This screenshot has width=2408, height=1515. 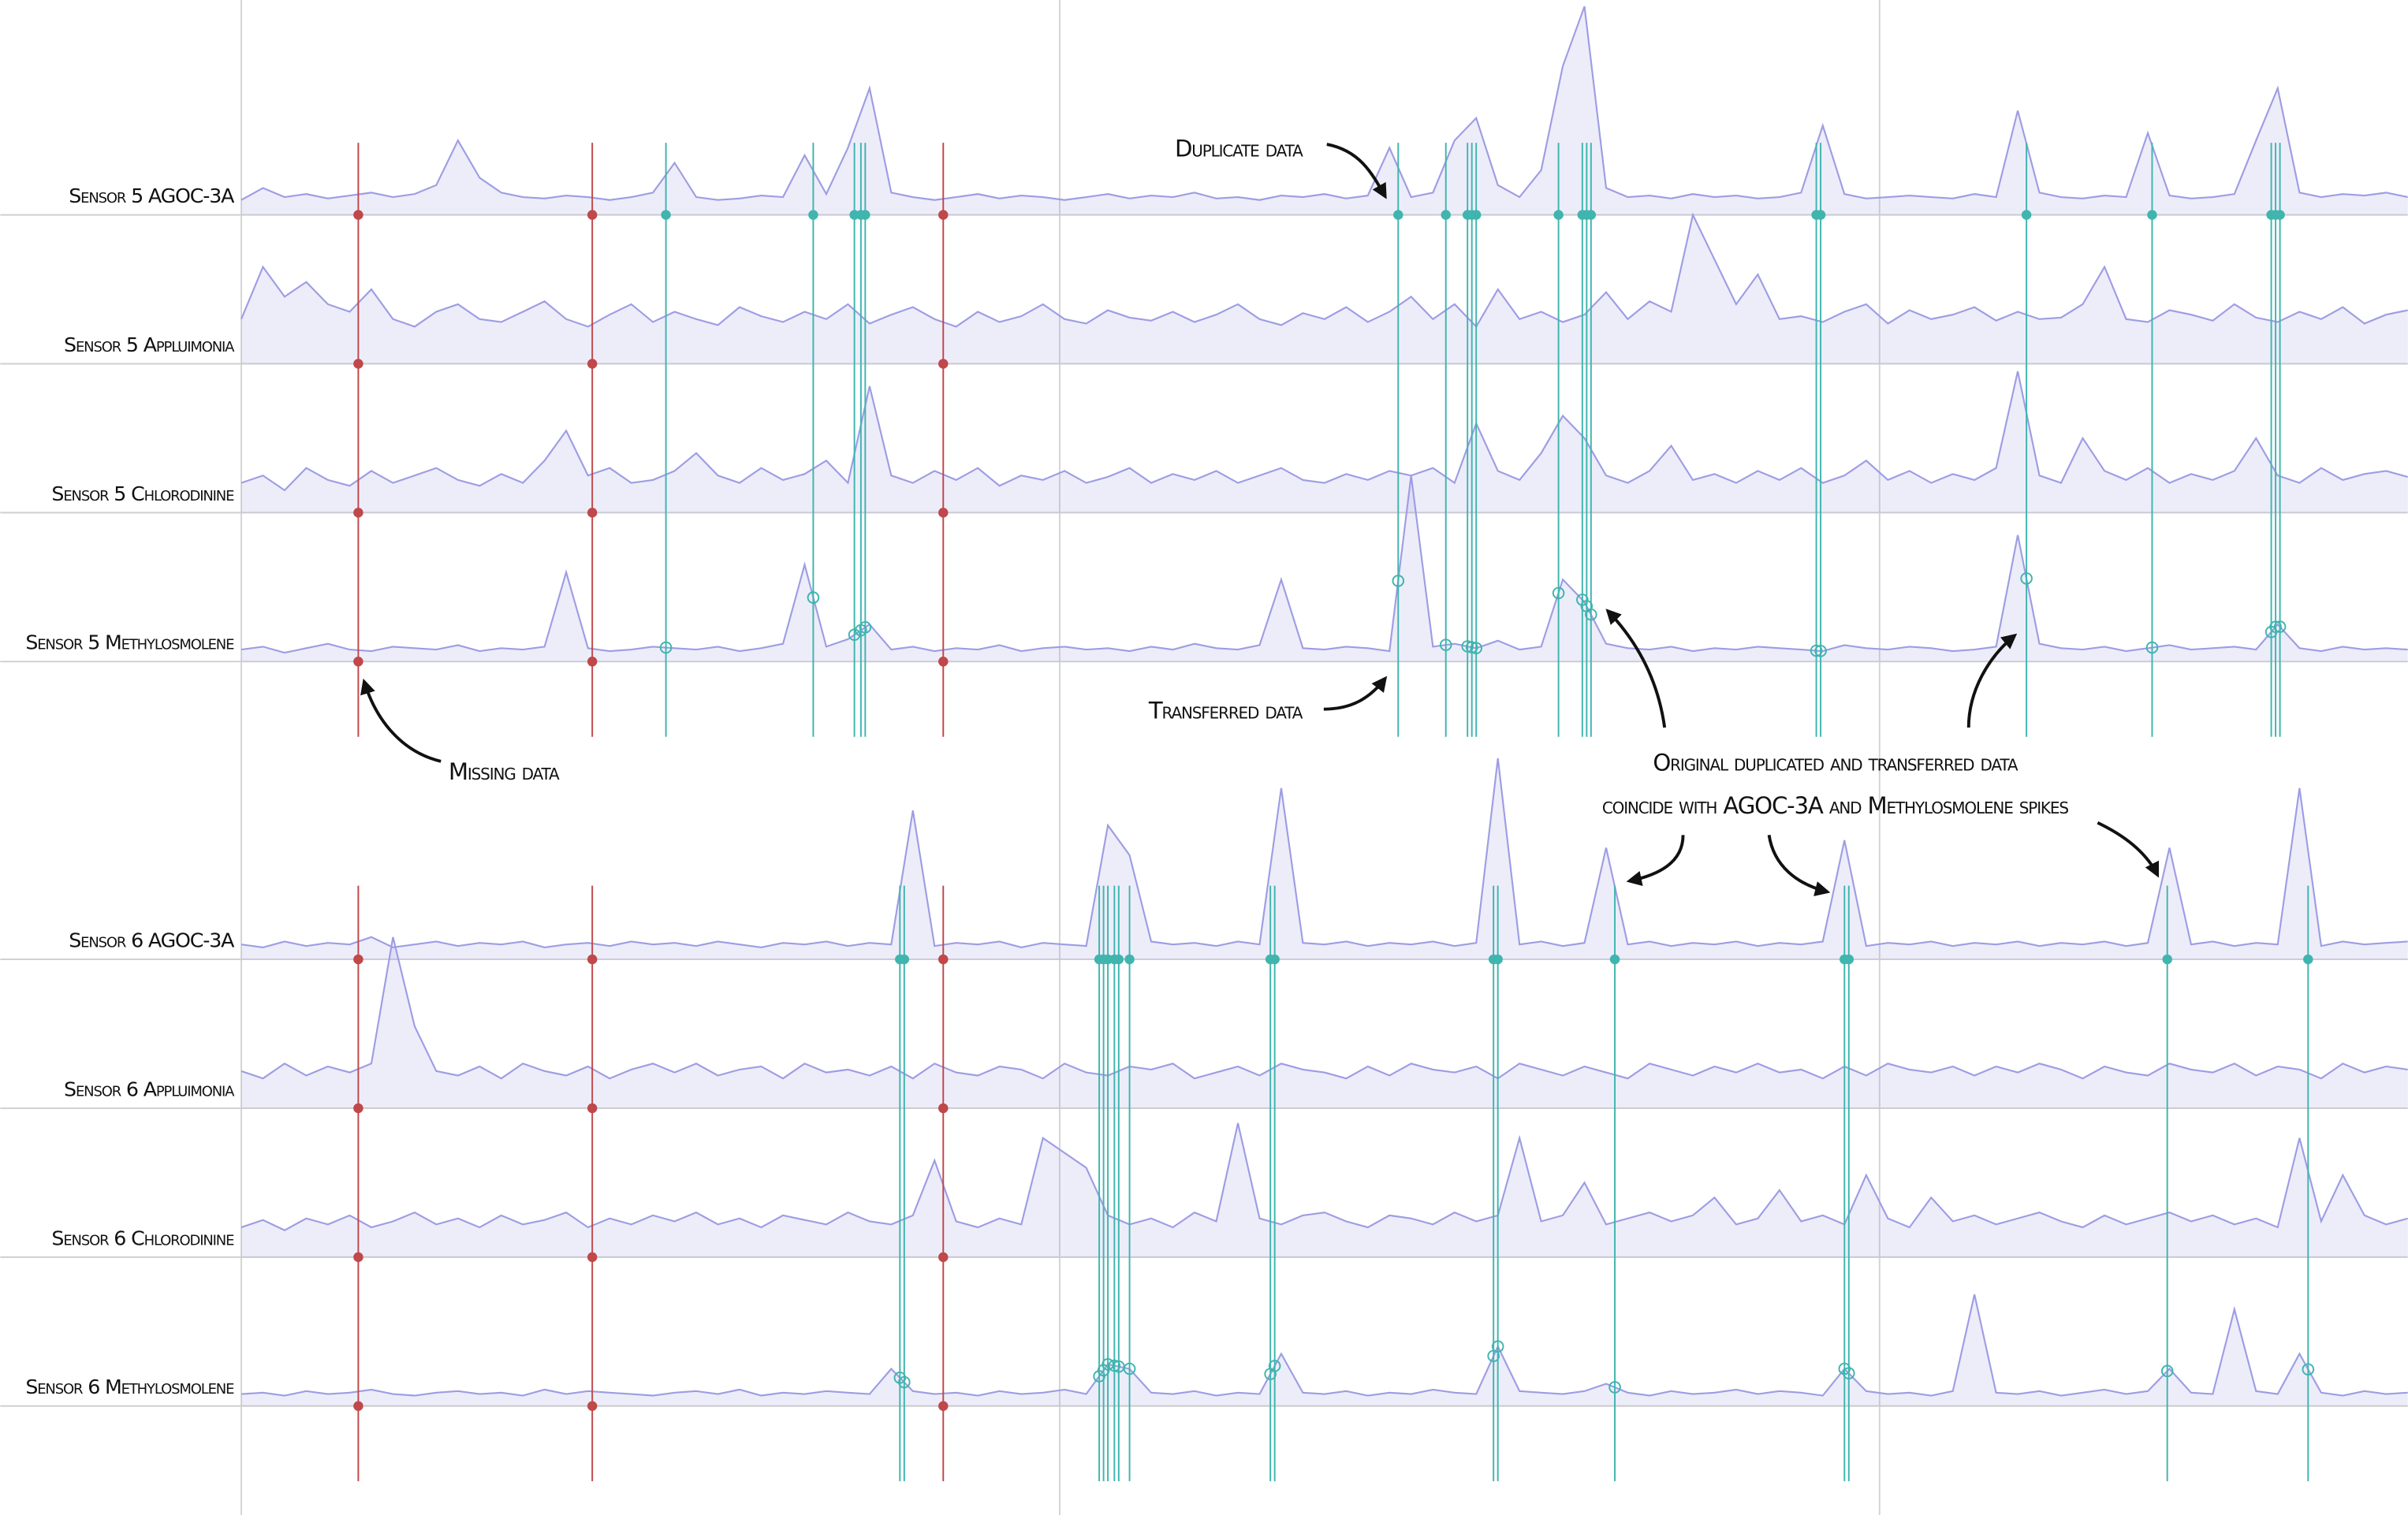 I want to click on row-label: Sensor 6 Chlorodinine, so click(x=142, y=1238).